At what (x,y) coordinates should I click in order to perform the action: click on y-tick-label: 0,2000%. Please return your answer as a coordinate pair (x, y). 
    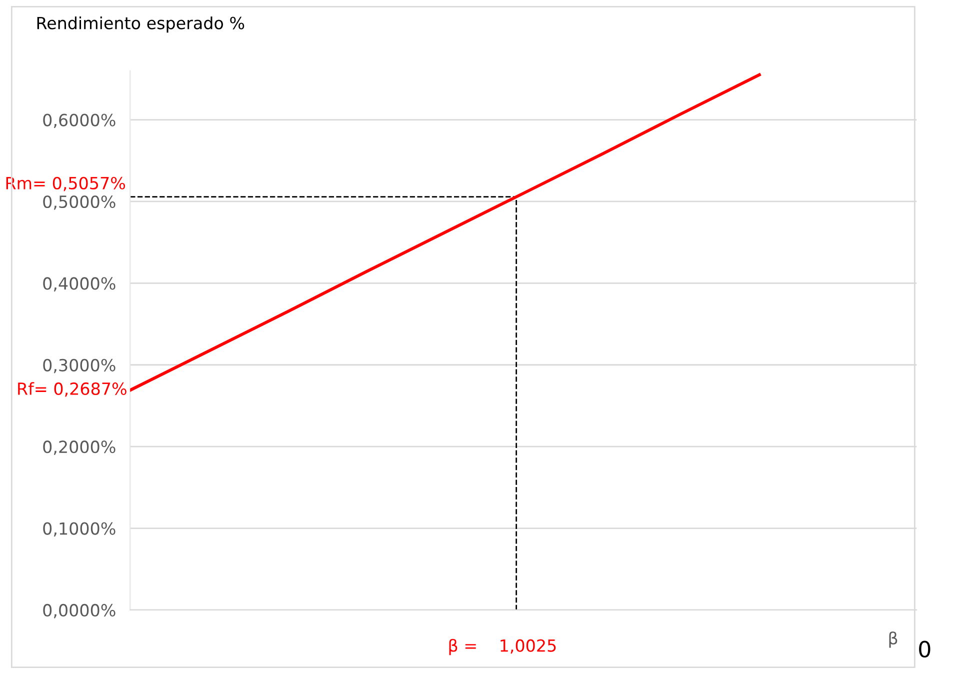
    Looking at the image, I should click on (79, 447).